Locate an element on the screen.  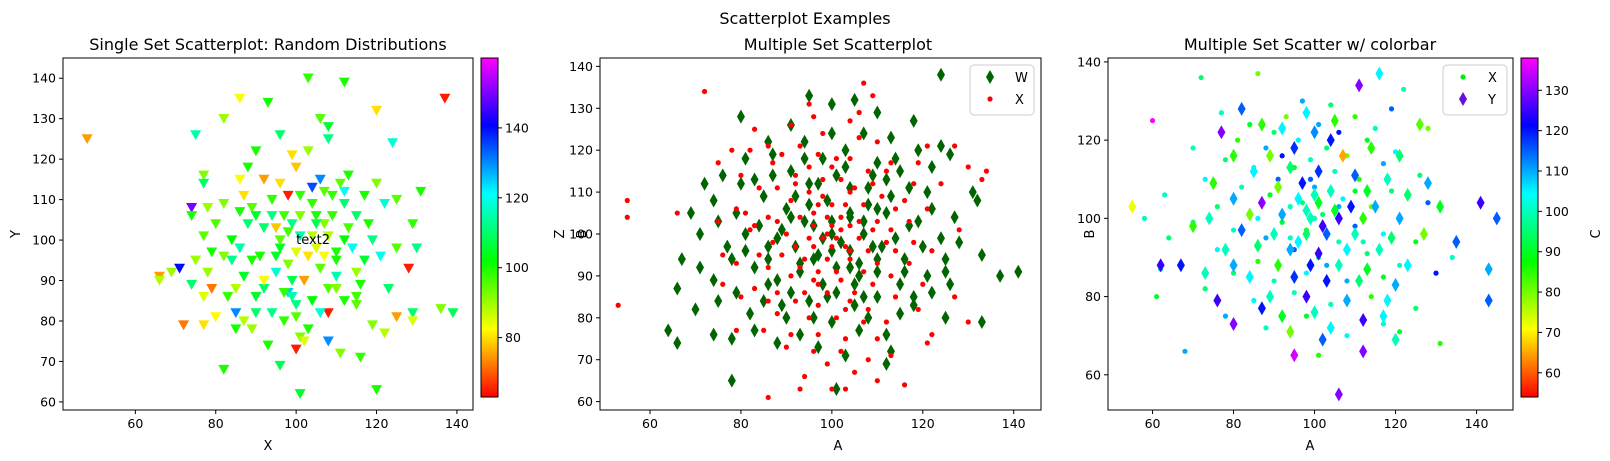
y-tick-label: 110 is located at coordinates (44, 199).